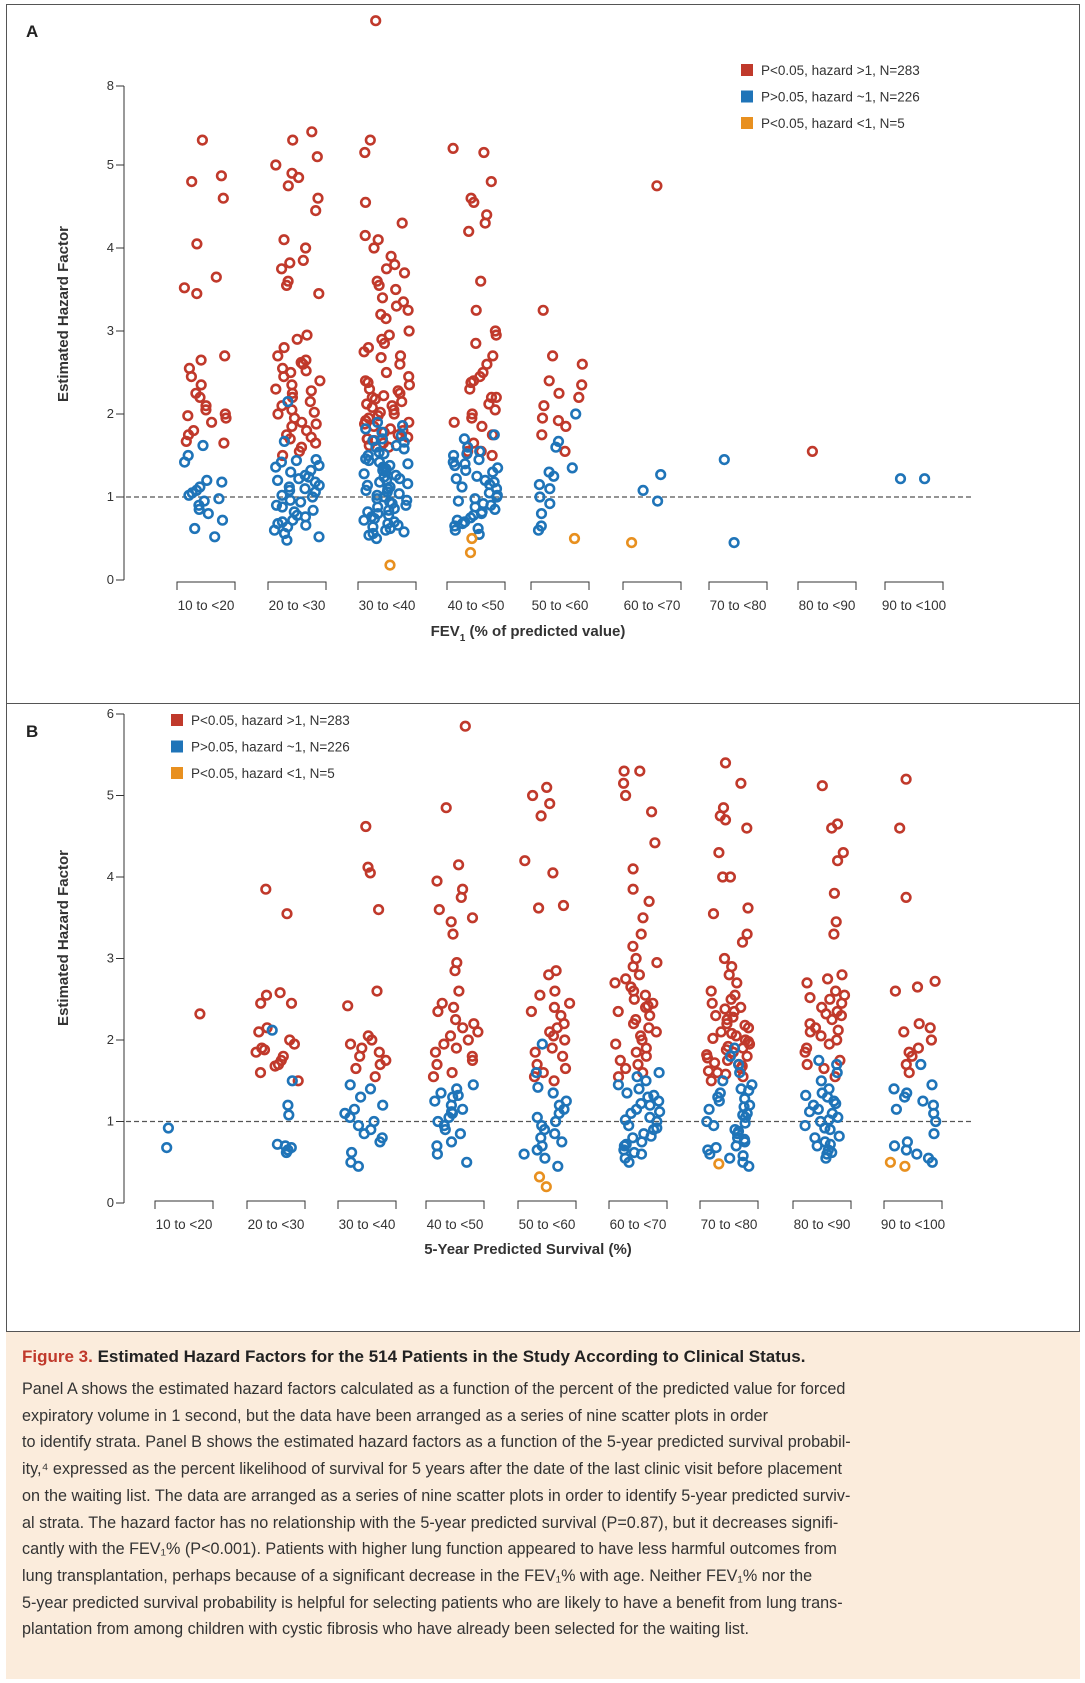  Describe the element at coordinates (840, 70) in the screenshot. I see `legend-label: P<0.05, hazard >1, N=283` at that location.